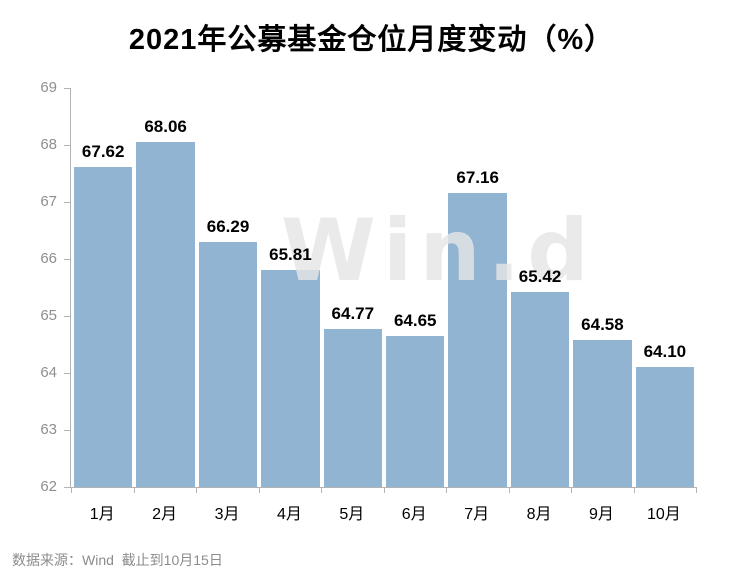 This screenshot has height=581, width=743. I want to click on bar-value-label: 64.10, so click(665, 352).